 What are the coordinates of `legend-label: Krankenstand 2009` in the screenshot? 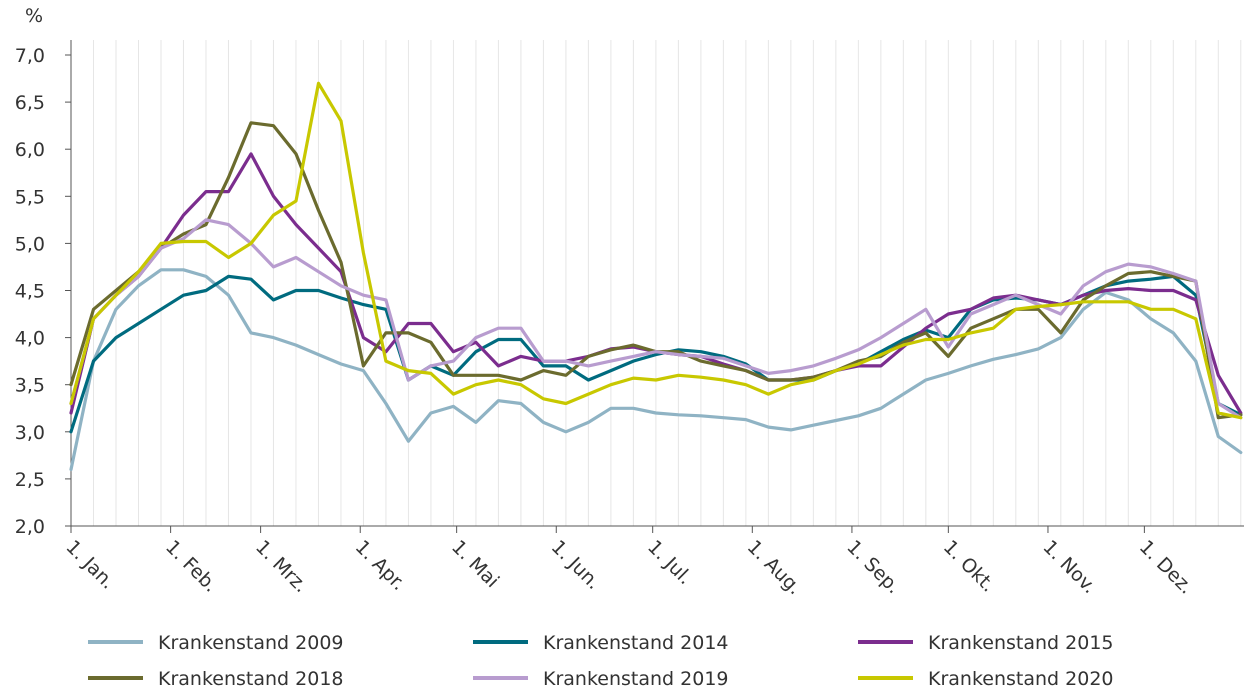 It's located at (251, 643).